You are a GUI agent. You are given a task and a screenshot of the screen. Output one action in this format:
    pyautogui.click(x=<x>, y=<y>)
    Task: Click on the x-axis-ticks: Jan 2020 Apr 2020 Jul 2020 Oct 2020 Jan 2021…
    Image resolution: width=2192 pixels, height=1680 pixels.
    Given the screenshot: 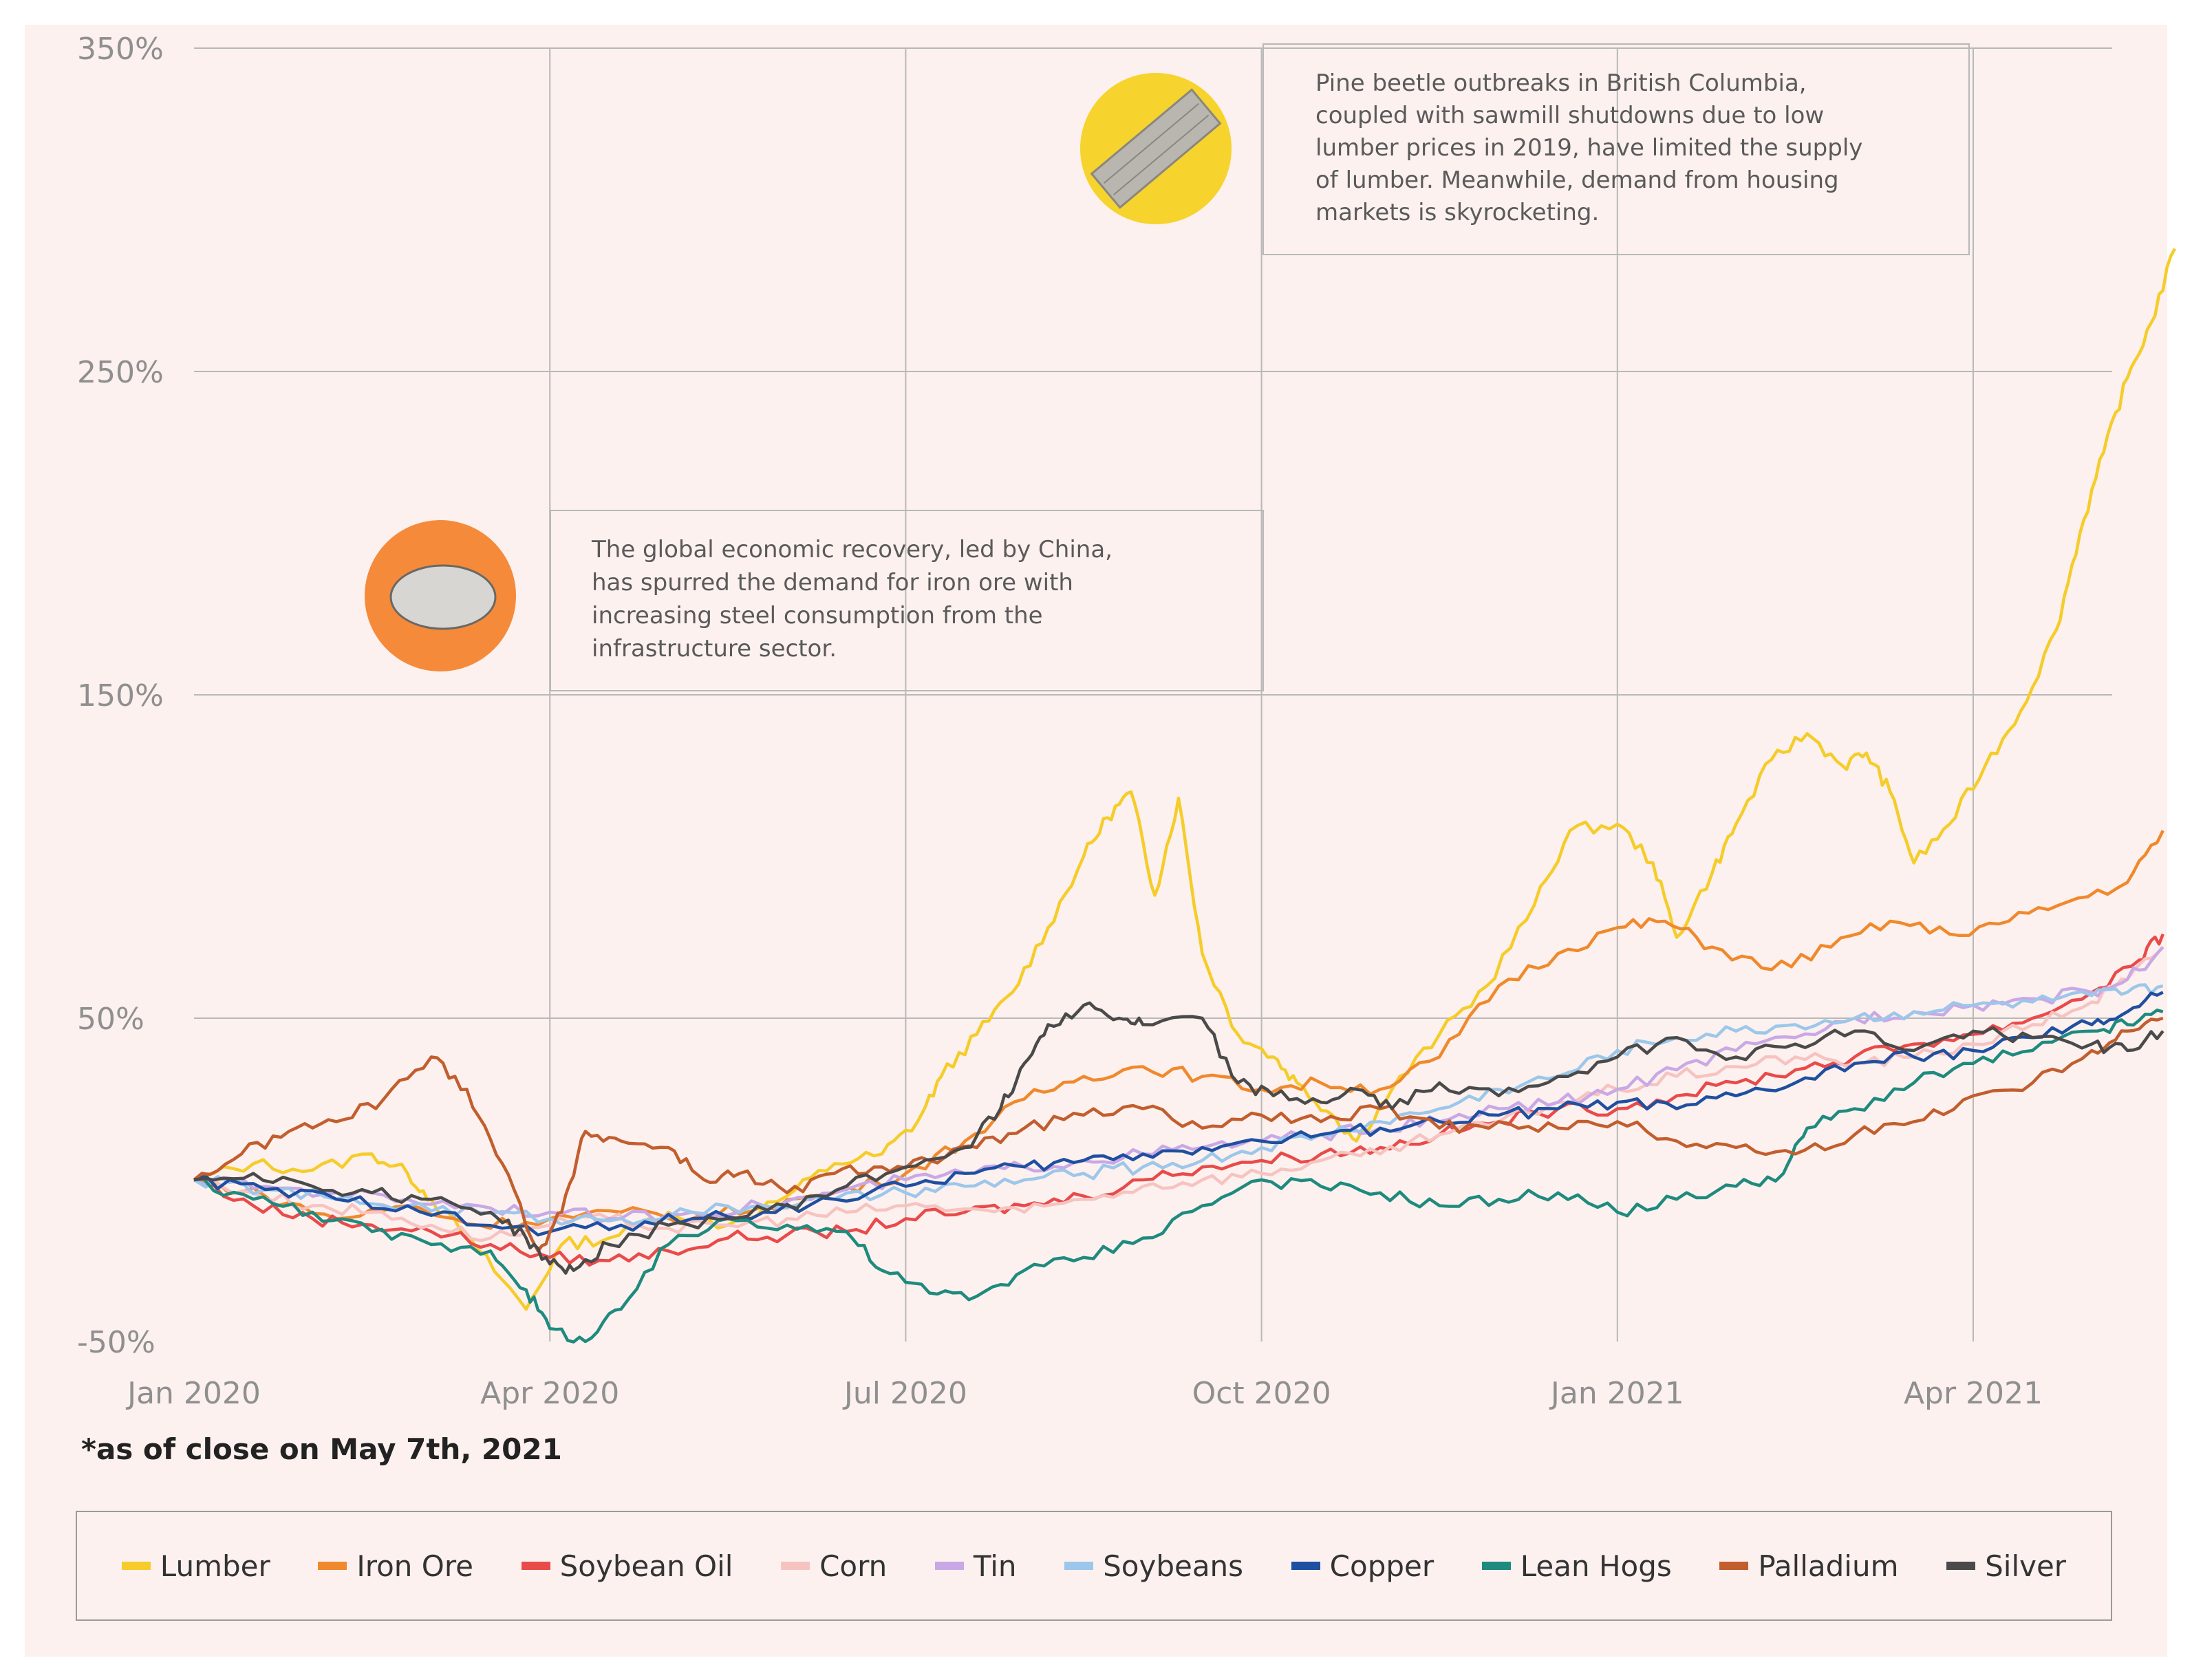 What is the action you would take?
    pyautogui.click(x=1084, y=1393)
    